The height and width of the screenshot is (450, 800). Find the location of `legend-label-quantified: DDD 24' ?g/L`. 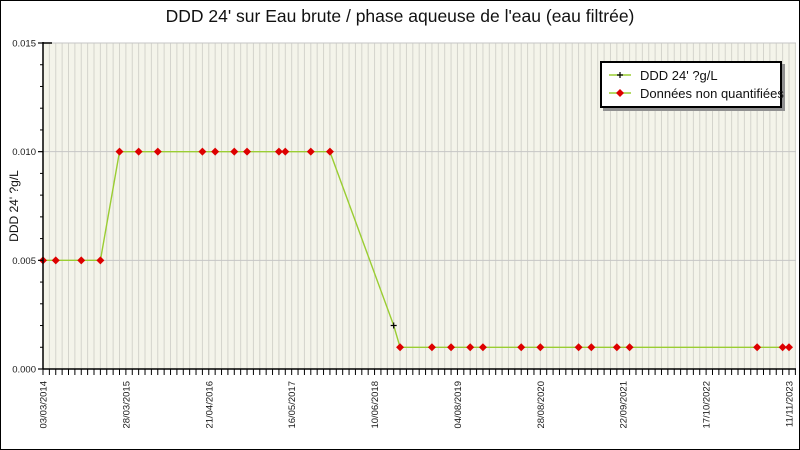

legend-label-quantified: DDD 24' ?g/L is located at coordinates (679, 75).